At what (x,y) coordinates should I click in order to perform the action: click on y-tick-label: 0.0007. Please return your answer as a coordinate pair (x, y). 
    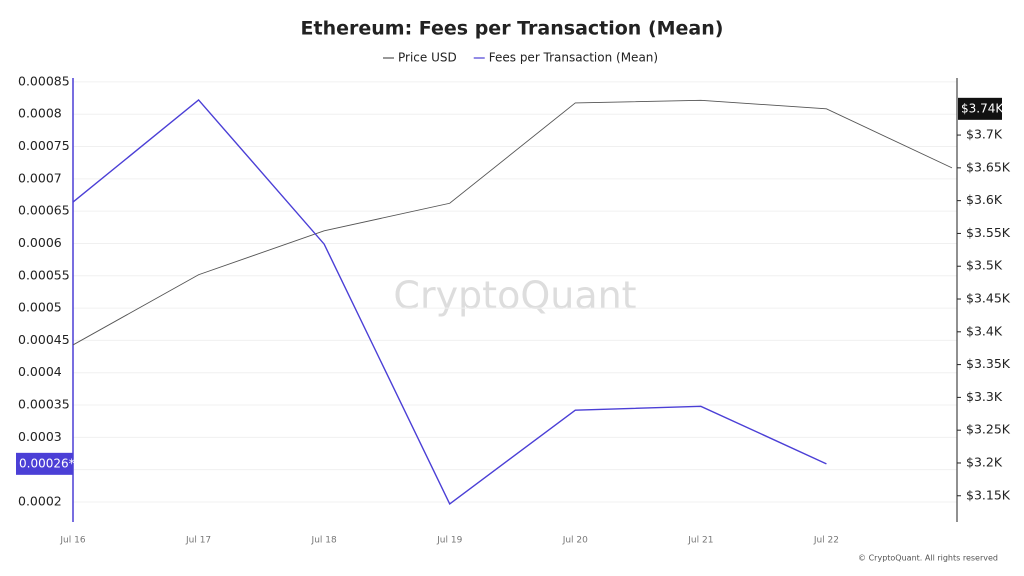
    Looking at the image, I should click on (40, 177).